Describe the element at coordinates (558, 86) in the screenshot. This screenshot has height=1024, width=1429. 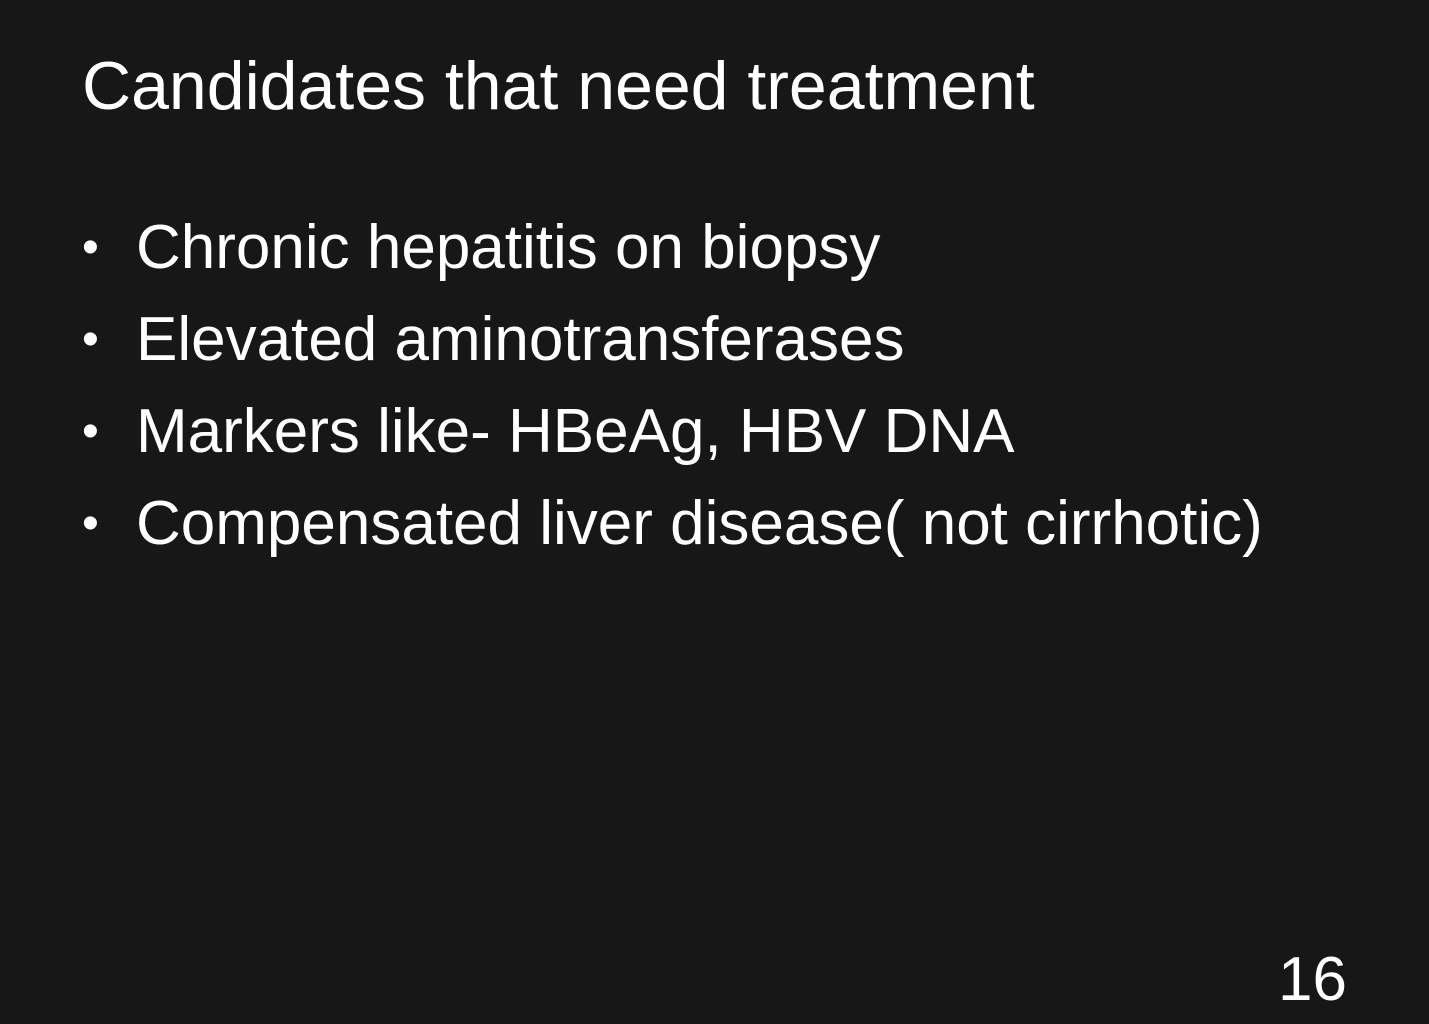
I see `slide-title: Candidates that need treatment` at that location.